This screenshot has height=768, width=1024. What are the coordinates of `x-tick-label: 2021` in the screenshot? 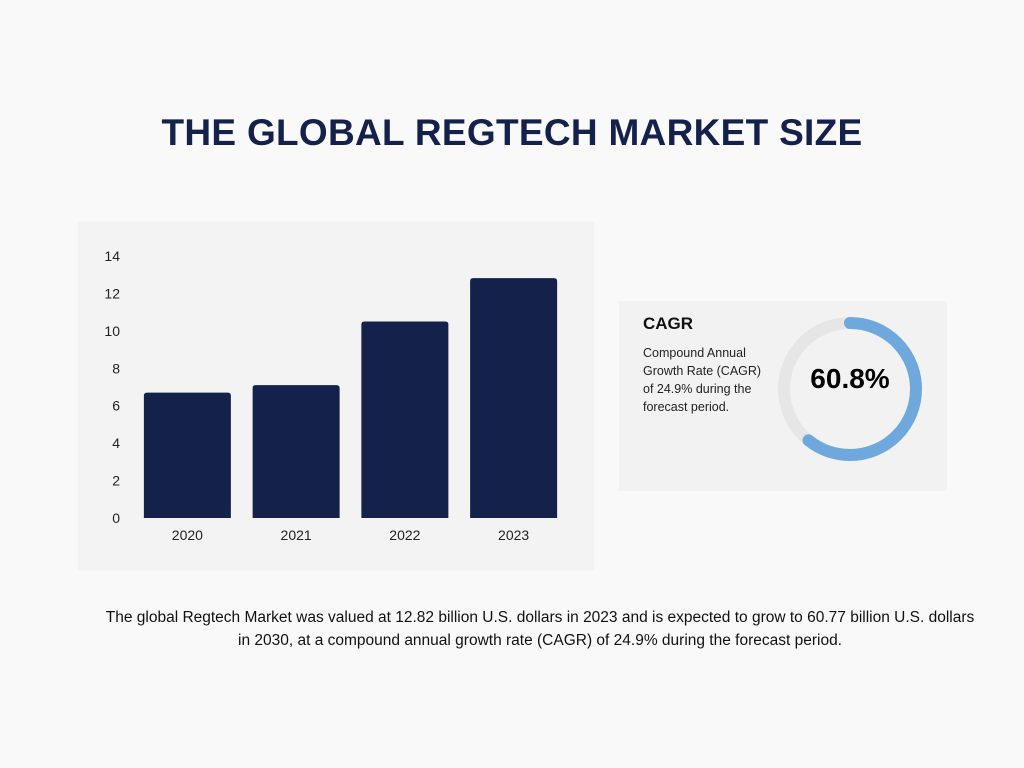 It's located at (296, 535).